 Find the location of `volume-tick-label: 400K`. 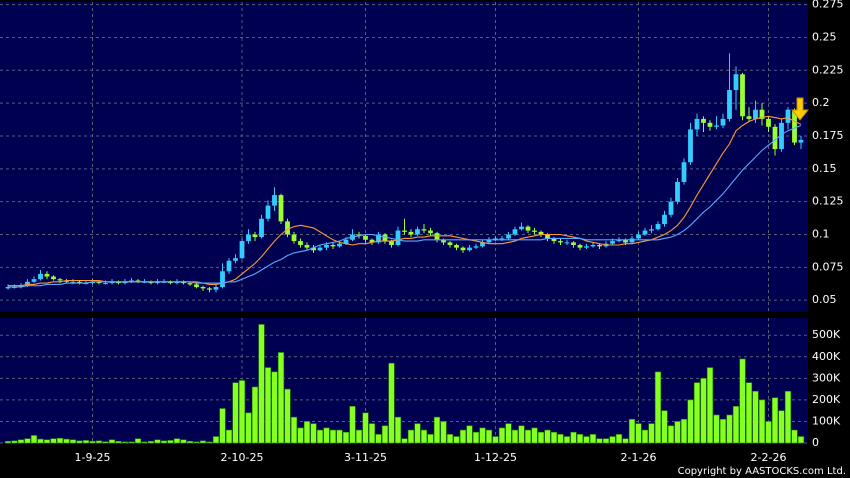

volume-tick-label: 400K is located at coordinates (826, 356).